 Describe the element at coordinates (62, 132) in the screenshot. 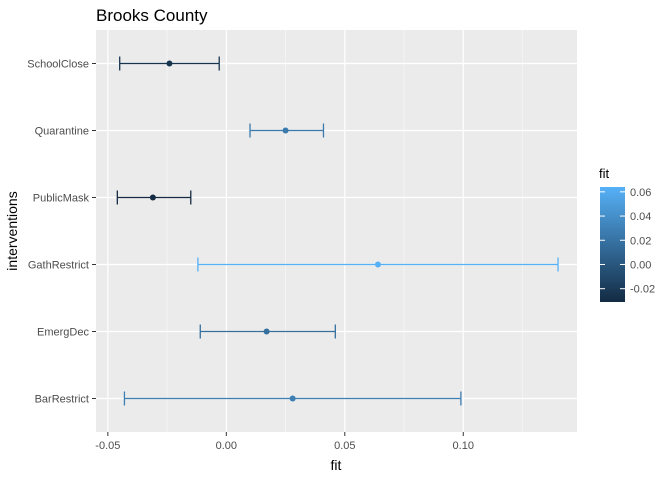

I see `y-tick-label: Quarantine` at that location.